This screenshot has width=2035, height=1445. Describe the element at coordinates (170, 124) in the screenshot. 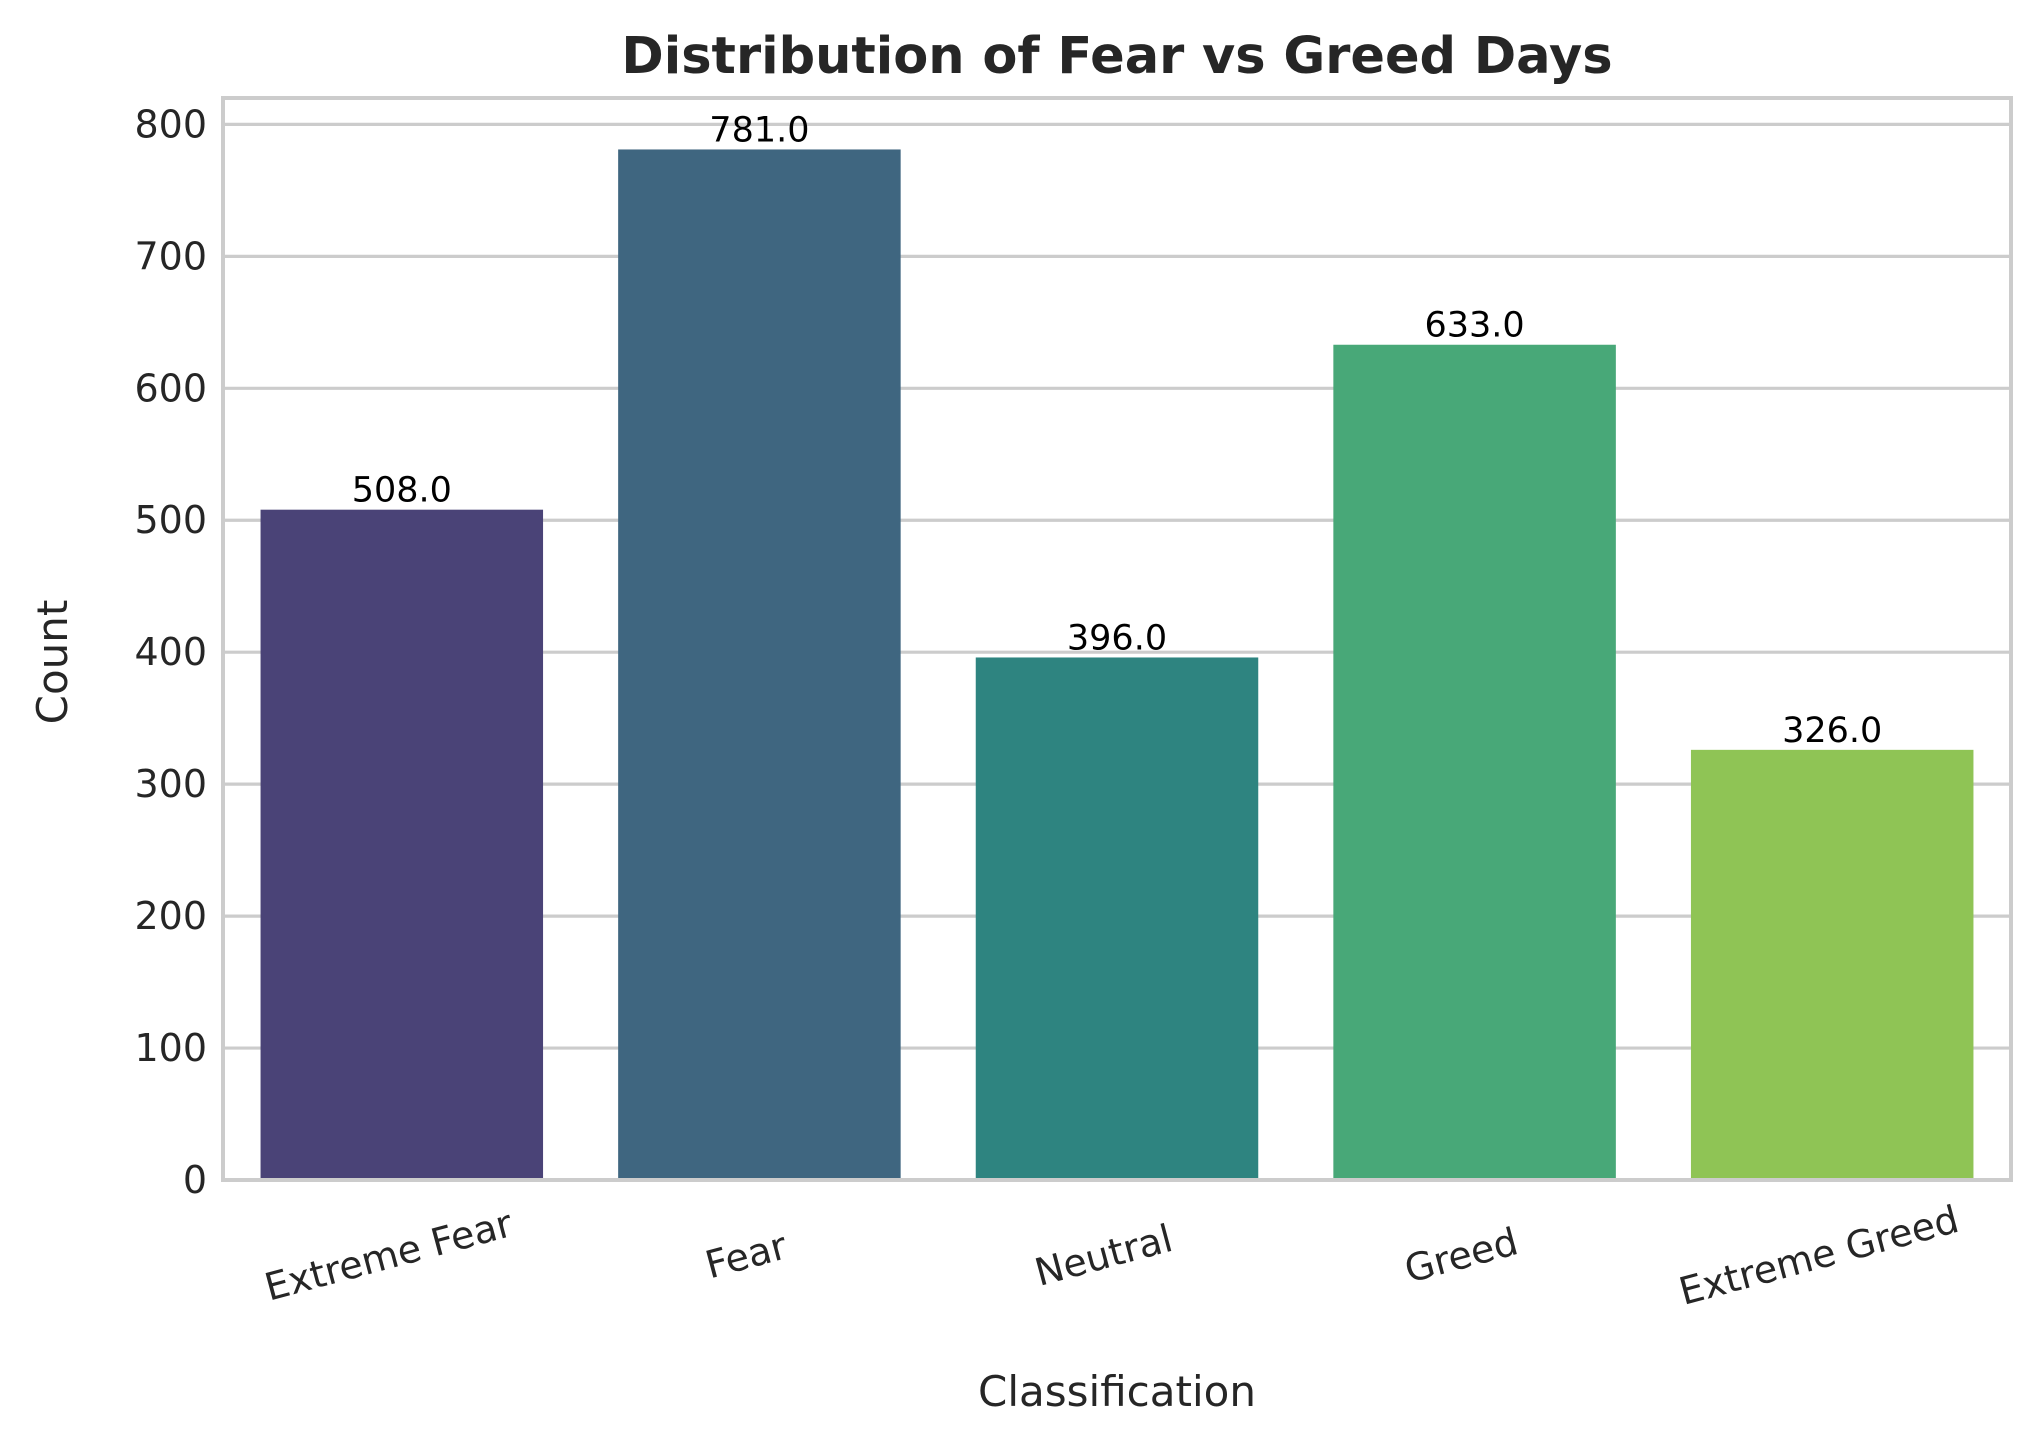

I see `y-tick-label: 800` at that location.